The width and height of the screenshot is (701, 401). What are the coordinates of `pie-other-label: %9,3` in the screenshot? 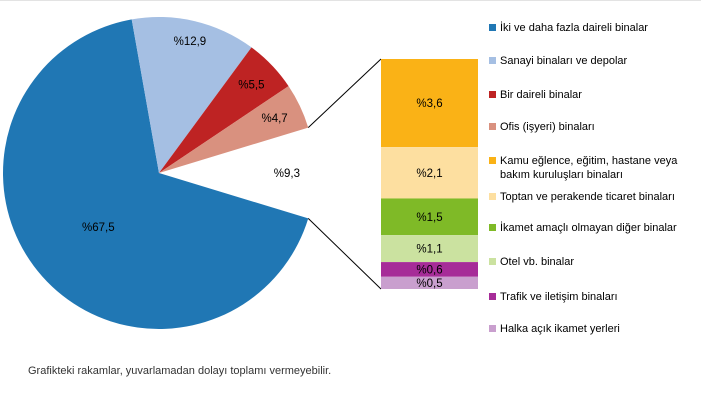 It's located at (287, 174).